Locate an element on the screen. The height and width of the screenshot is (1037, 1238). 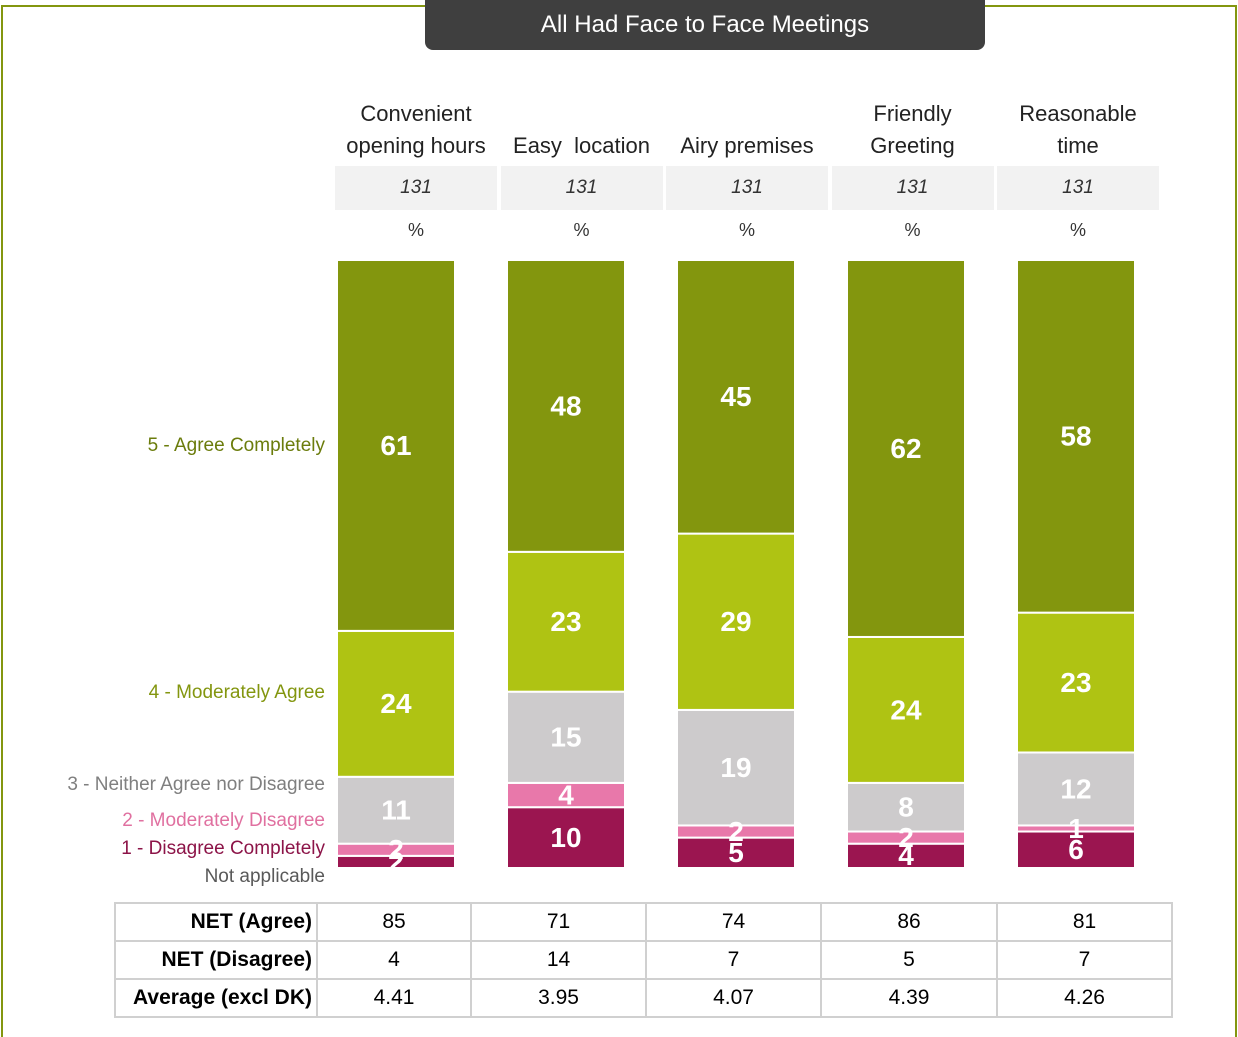
data-label: 29 is located at coordinates (735, 621).